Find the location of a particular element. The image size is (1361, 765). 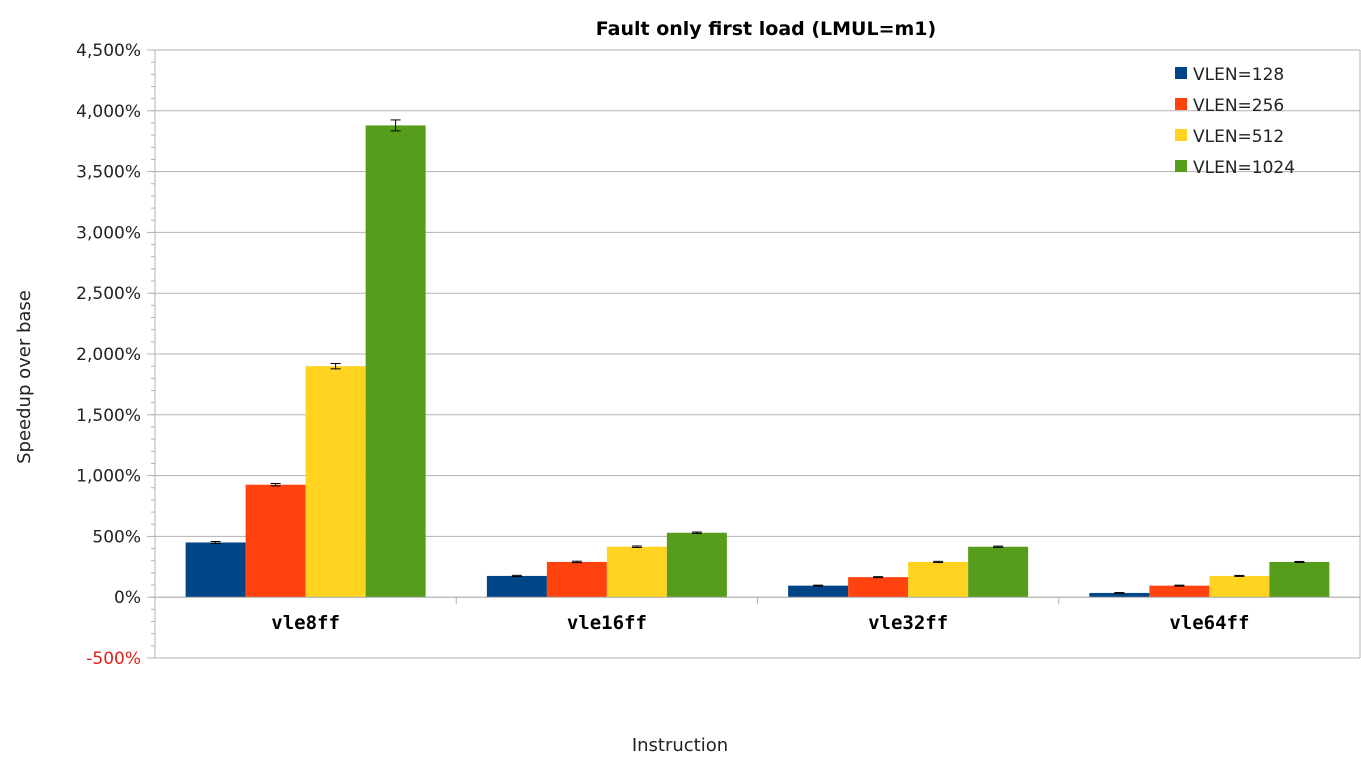

legend-label: VLEN=256 is located at coordinates (1238, 106).